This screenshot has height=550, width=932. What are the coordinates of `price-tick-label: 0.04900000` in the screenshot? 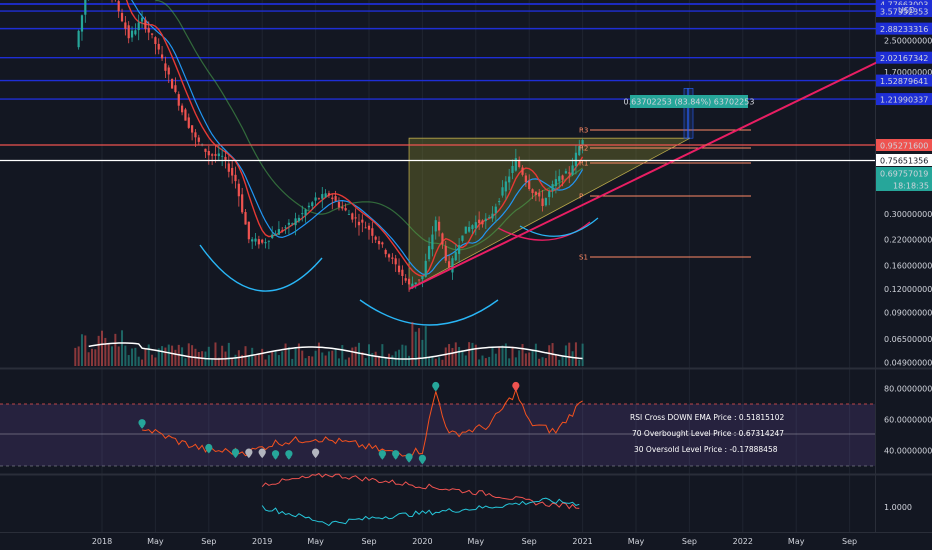 It's located at (908, 362).